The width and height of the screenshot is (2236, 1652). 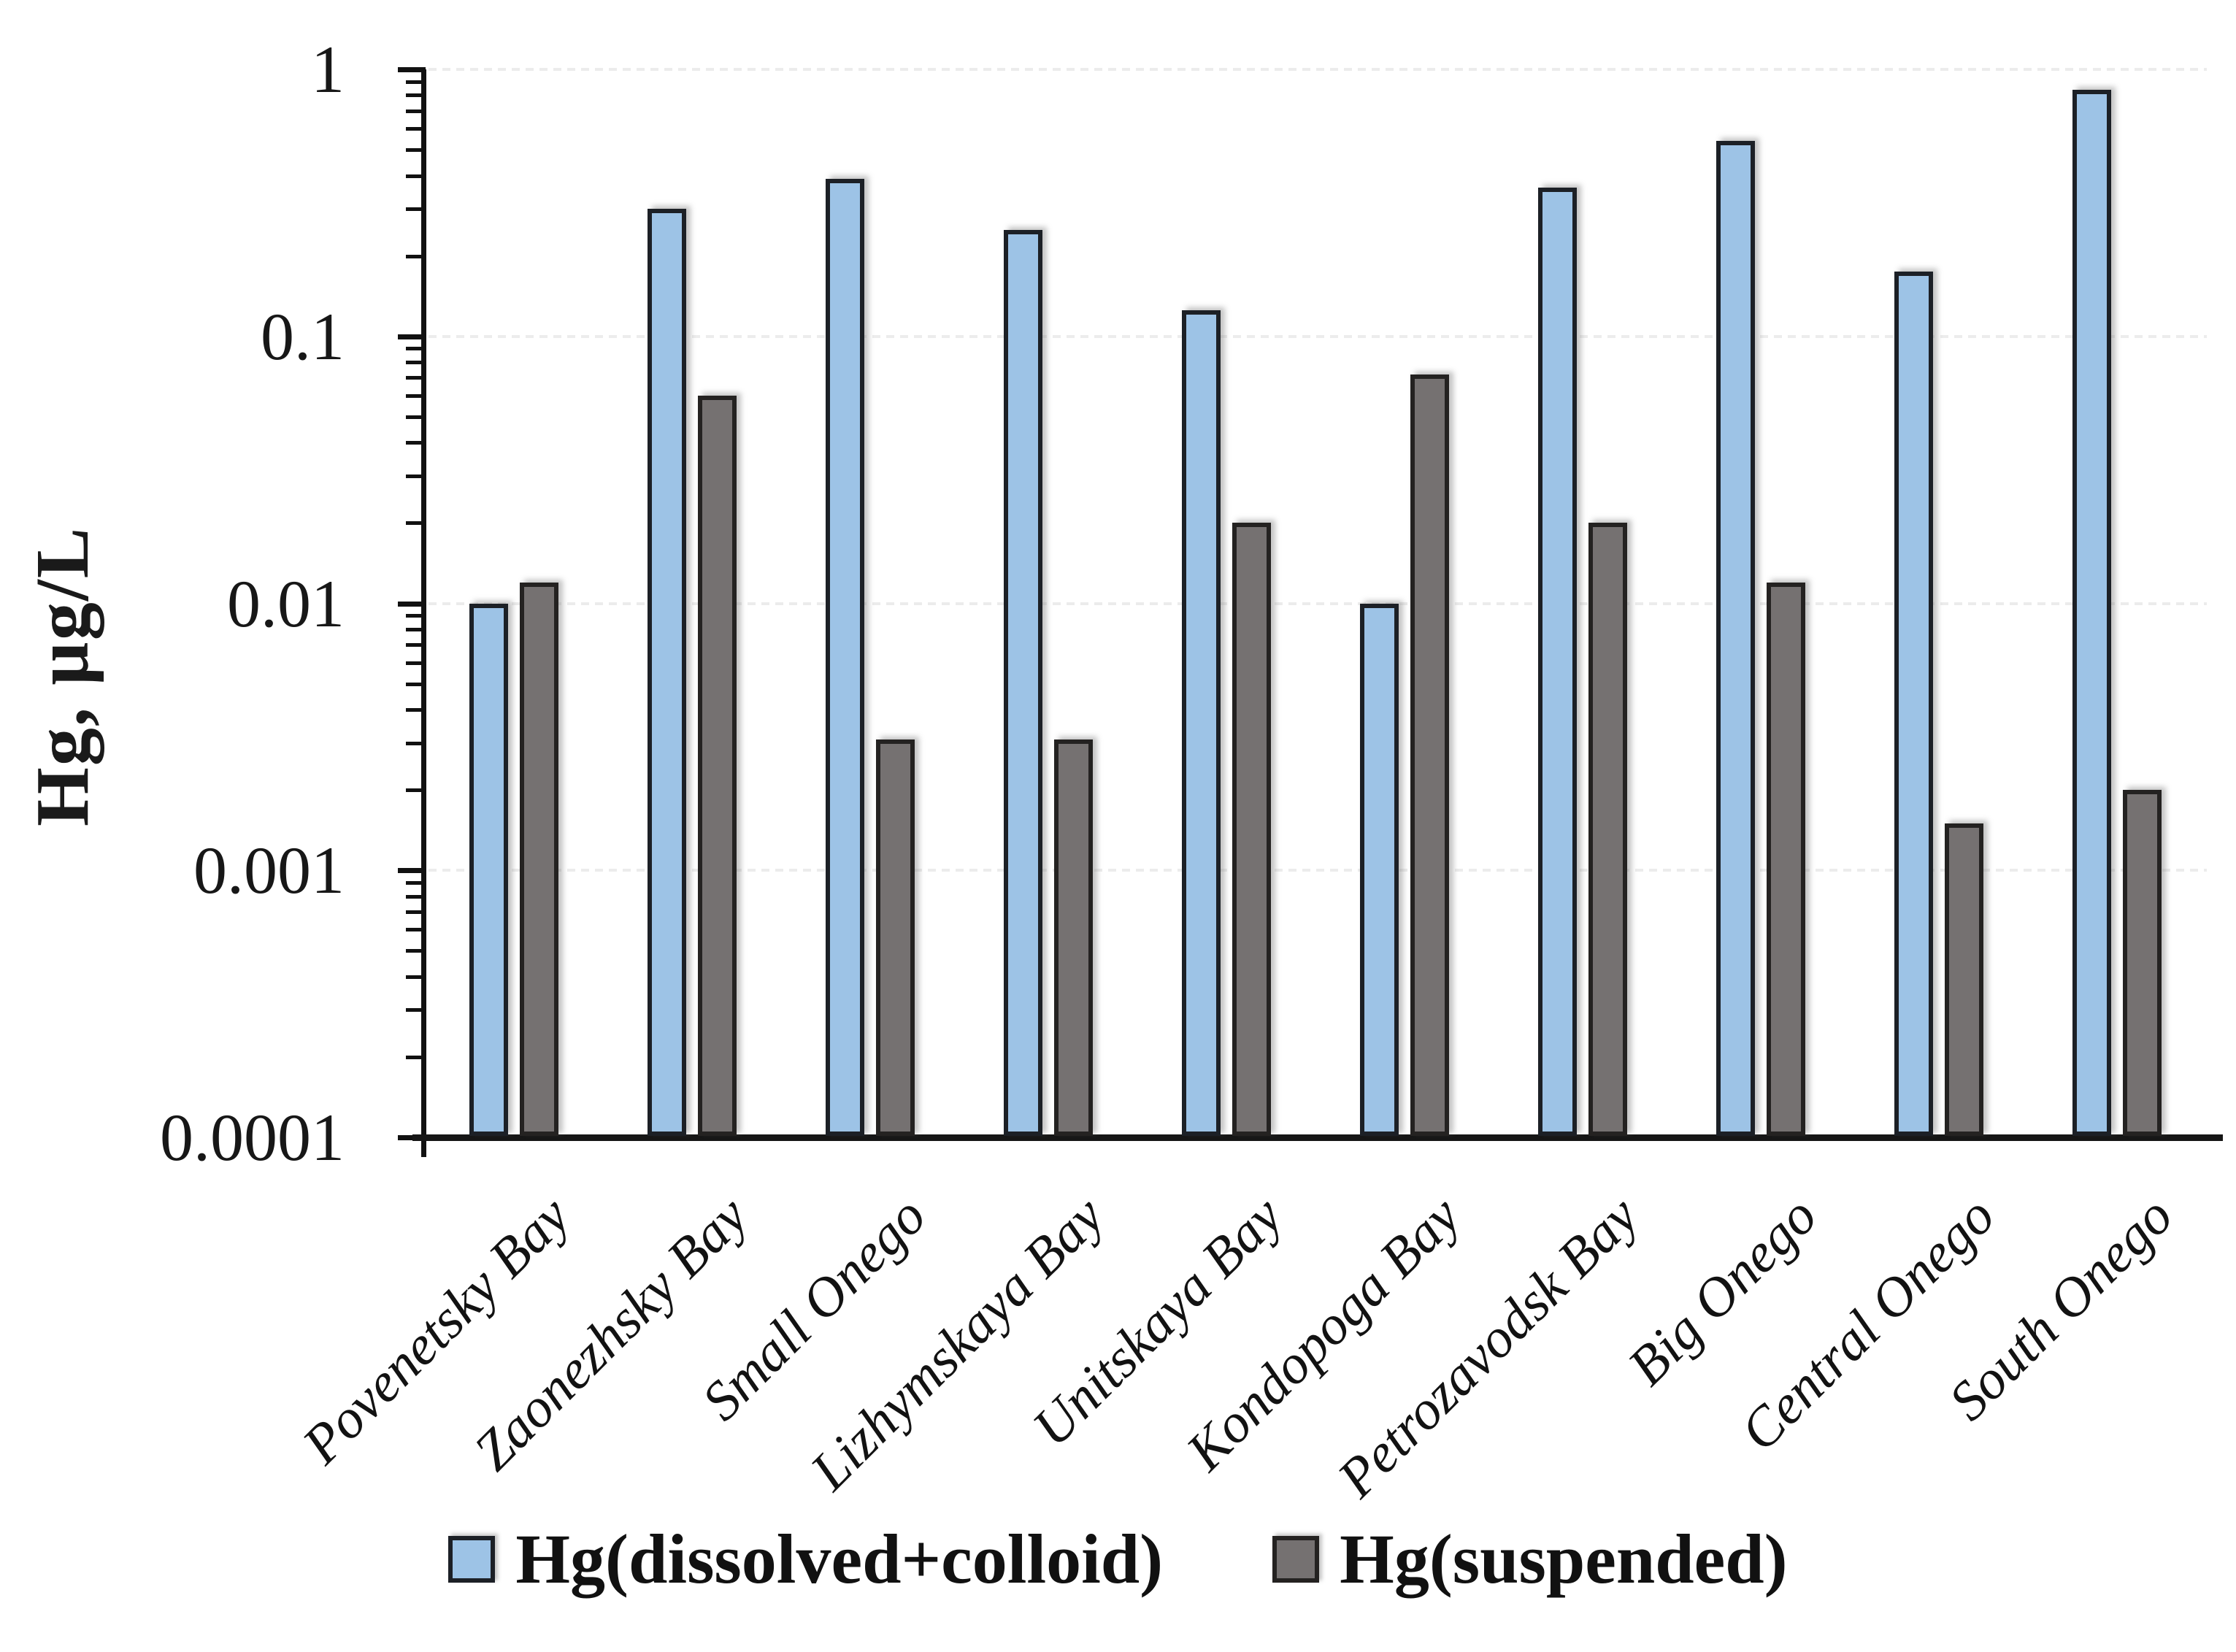 I want to click on legend-item: Hg(suspended), so click(x=1530, y=1558).